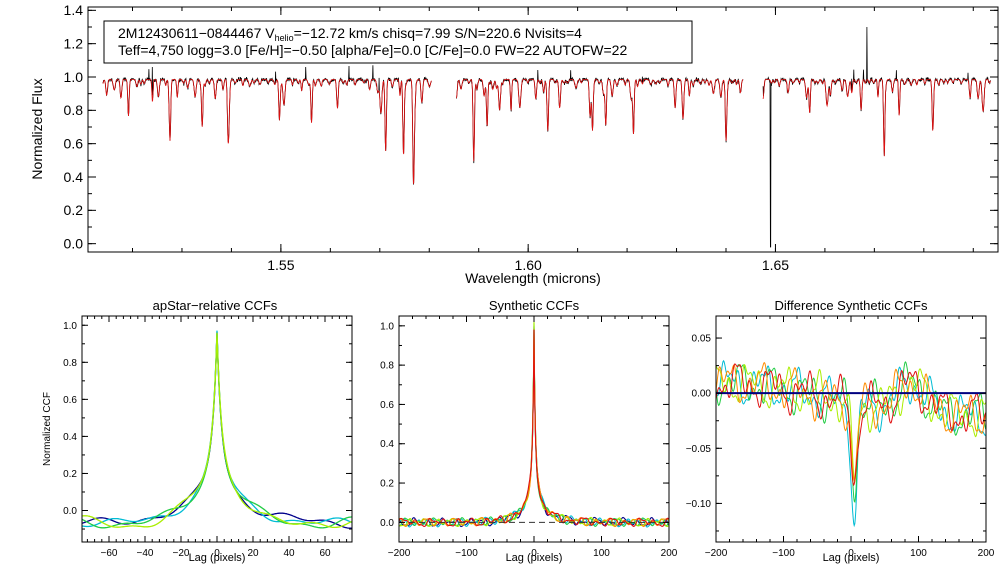 The width and height of the screenshot is (1008, 576). Describe the element at coordinates (702, 394) in the screenshot. I see `y-tick-label: 0.00` at that location.